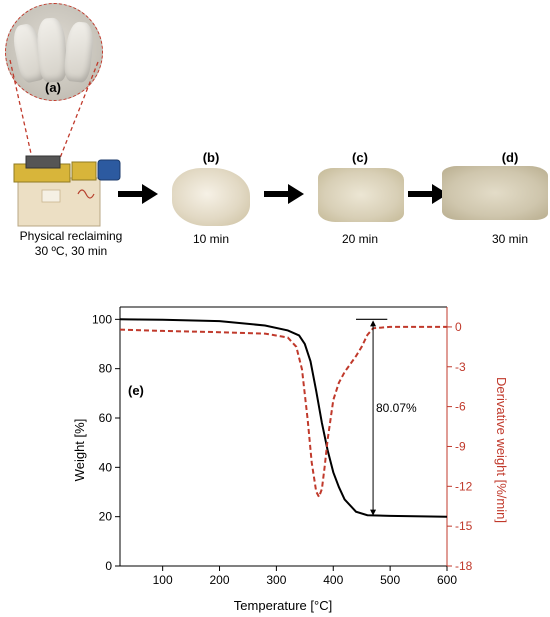 This screenshot has height=617, width=550. I want to click on bracket-arrowhead-top, so click(373, 323).